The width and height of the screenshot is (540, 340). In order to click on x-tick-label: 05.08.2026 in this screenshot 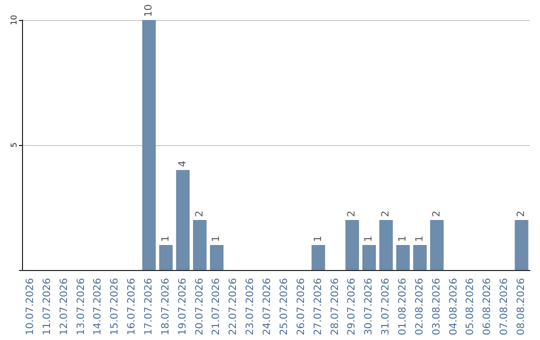, I will do `click(470, 307)`.